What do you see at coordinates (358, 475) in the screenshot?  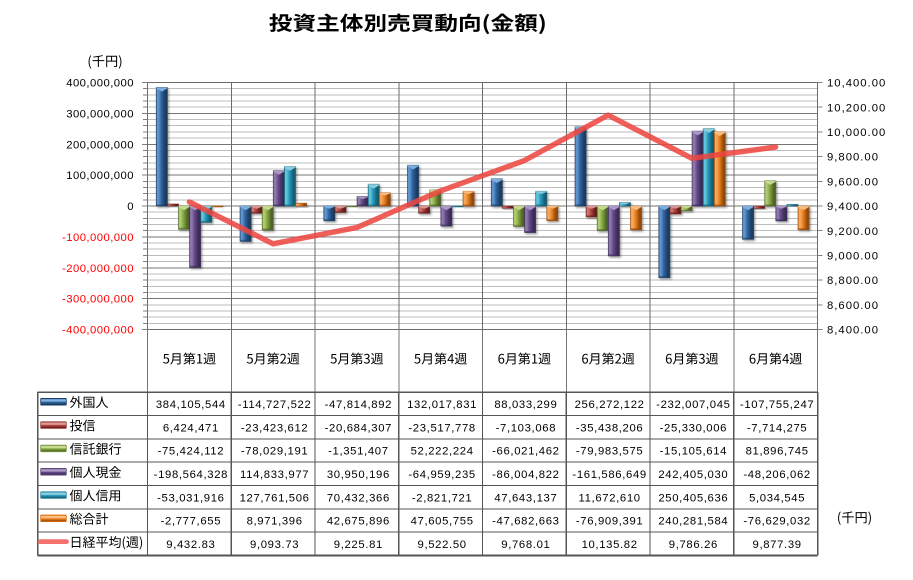 I see `svg-text: 30,950,196` at bounding box center [358, 475].